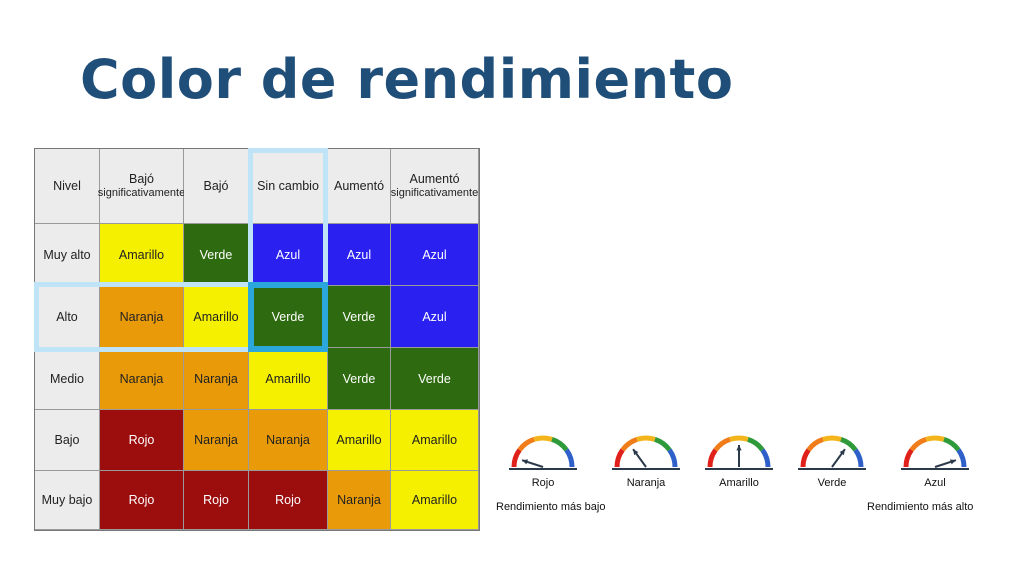 The width and height of the screenshot is (1024, 576). Describe the element at coordinates (434, 179) in the screenshot. I see `column-header-line1: Aumentó` at that location.